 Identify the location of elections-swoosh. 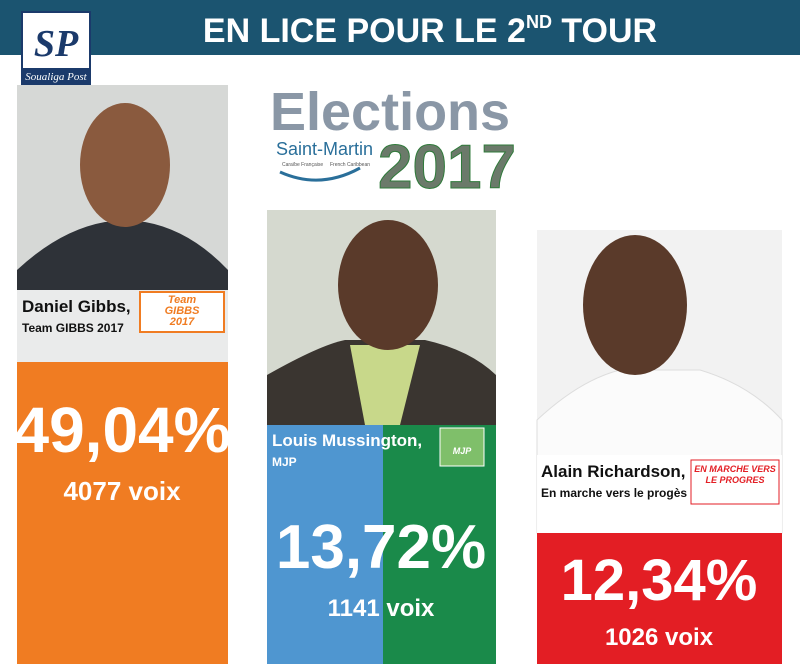
(320, 174).